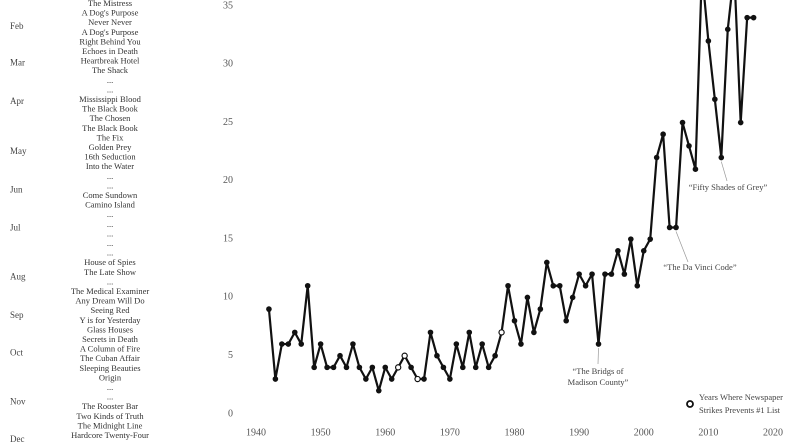  Describe the element at coordinates (110, 70) in the screenshot. I see `book-title: The Shack` at that location.